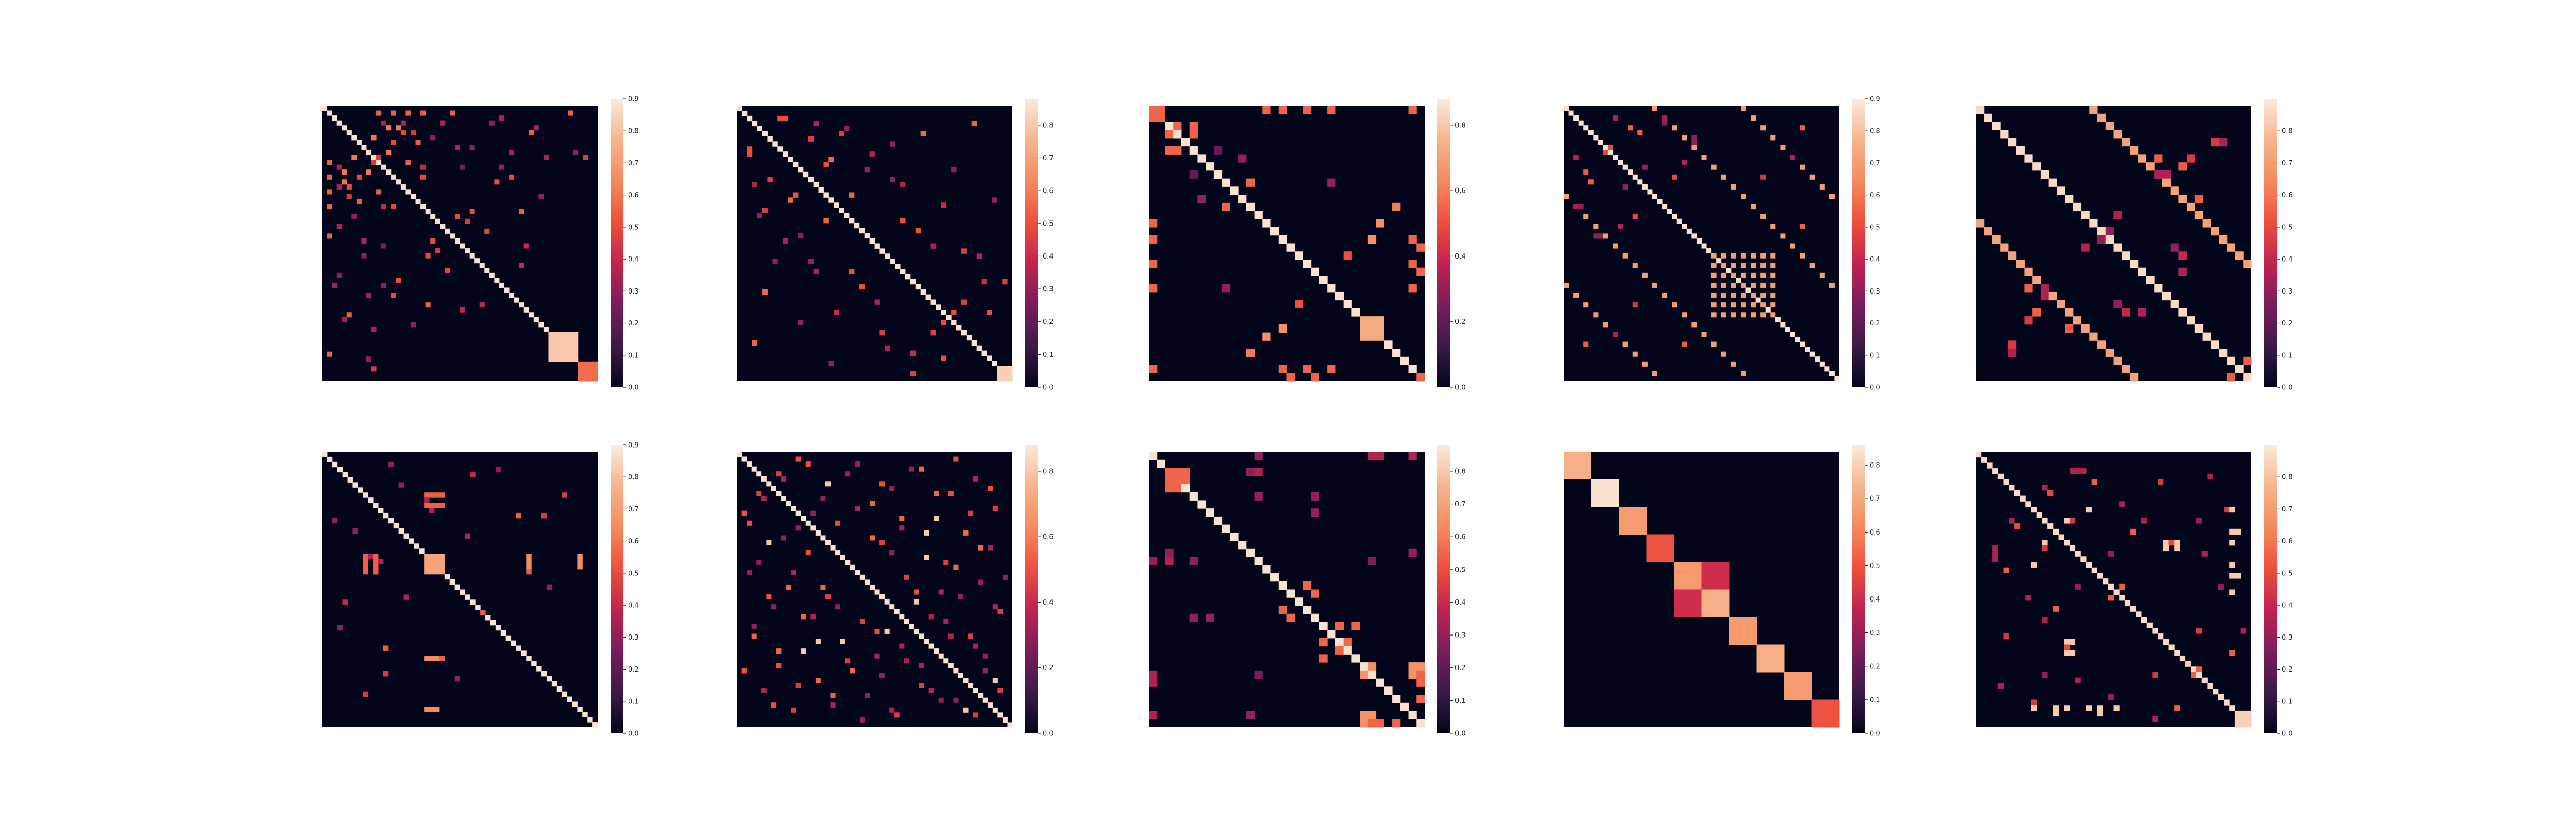 The height and width of the screenshot is (824, 2576). I want to click on colorbar-tick-label: 0.8, so click(2287, 131).